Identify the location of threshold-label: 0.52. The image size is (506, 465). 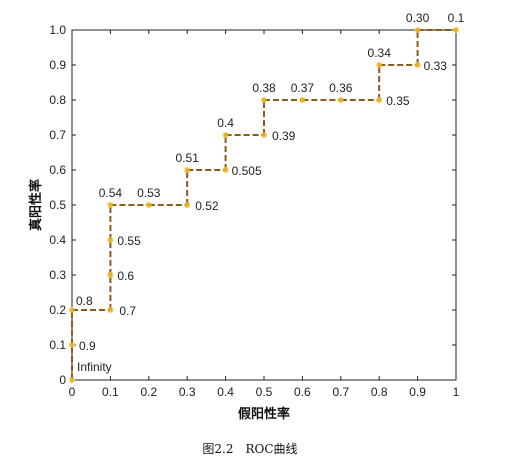
(207, 206).